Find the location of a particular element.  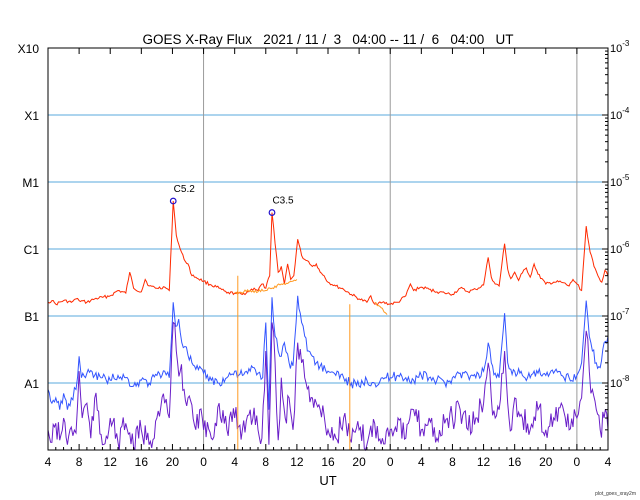

left-axis-label: A1 is located at coordinates (31, 384).